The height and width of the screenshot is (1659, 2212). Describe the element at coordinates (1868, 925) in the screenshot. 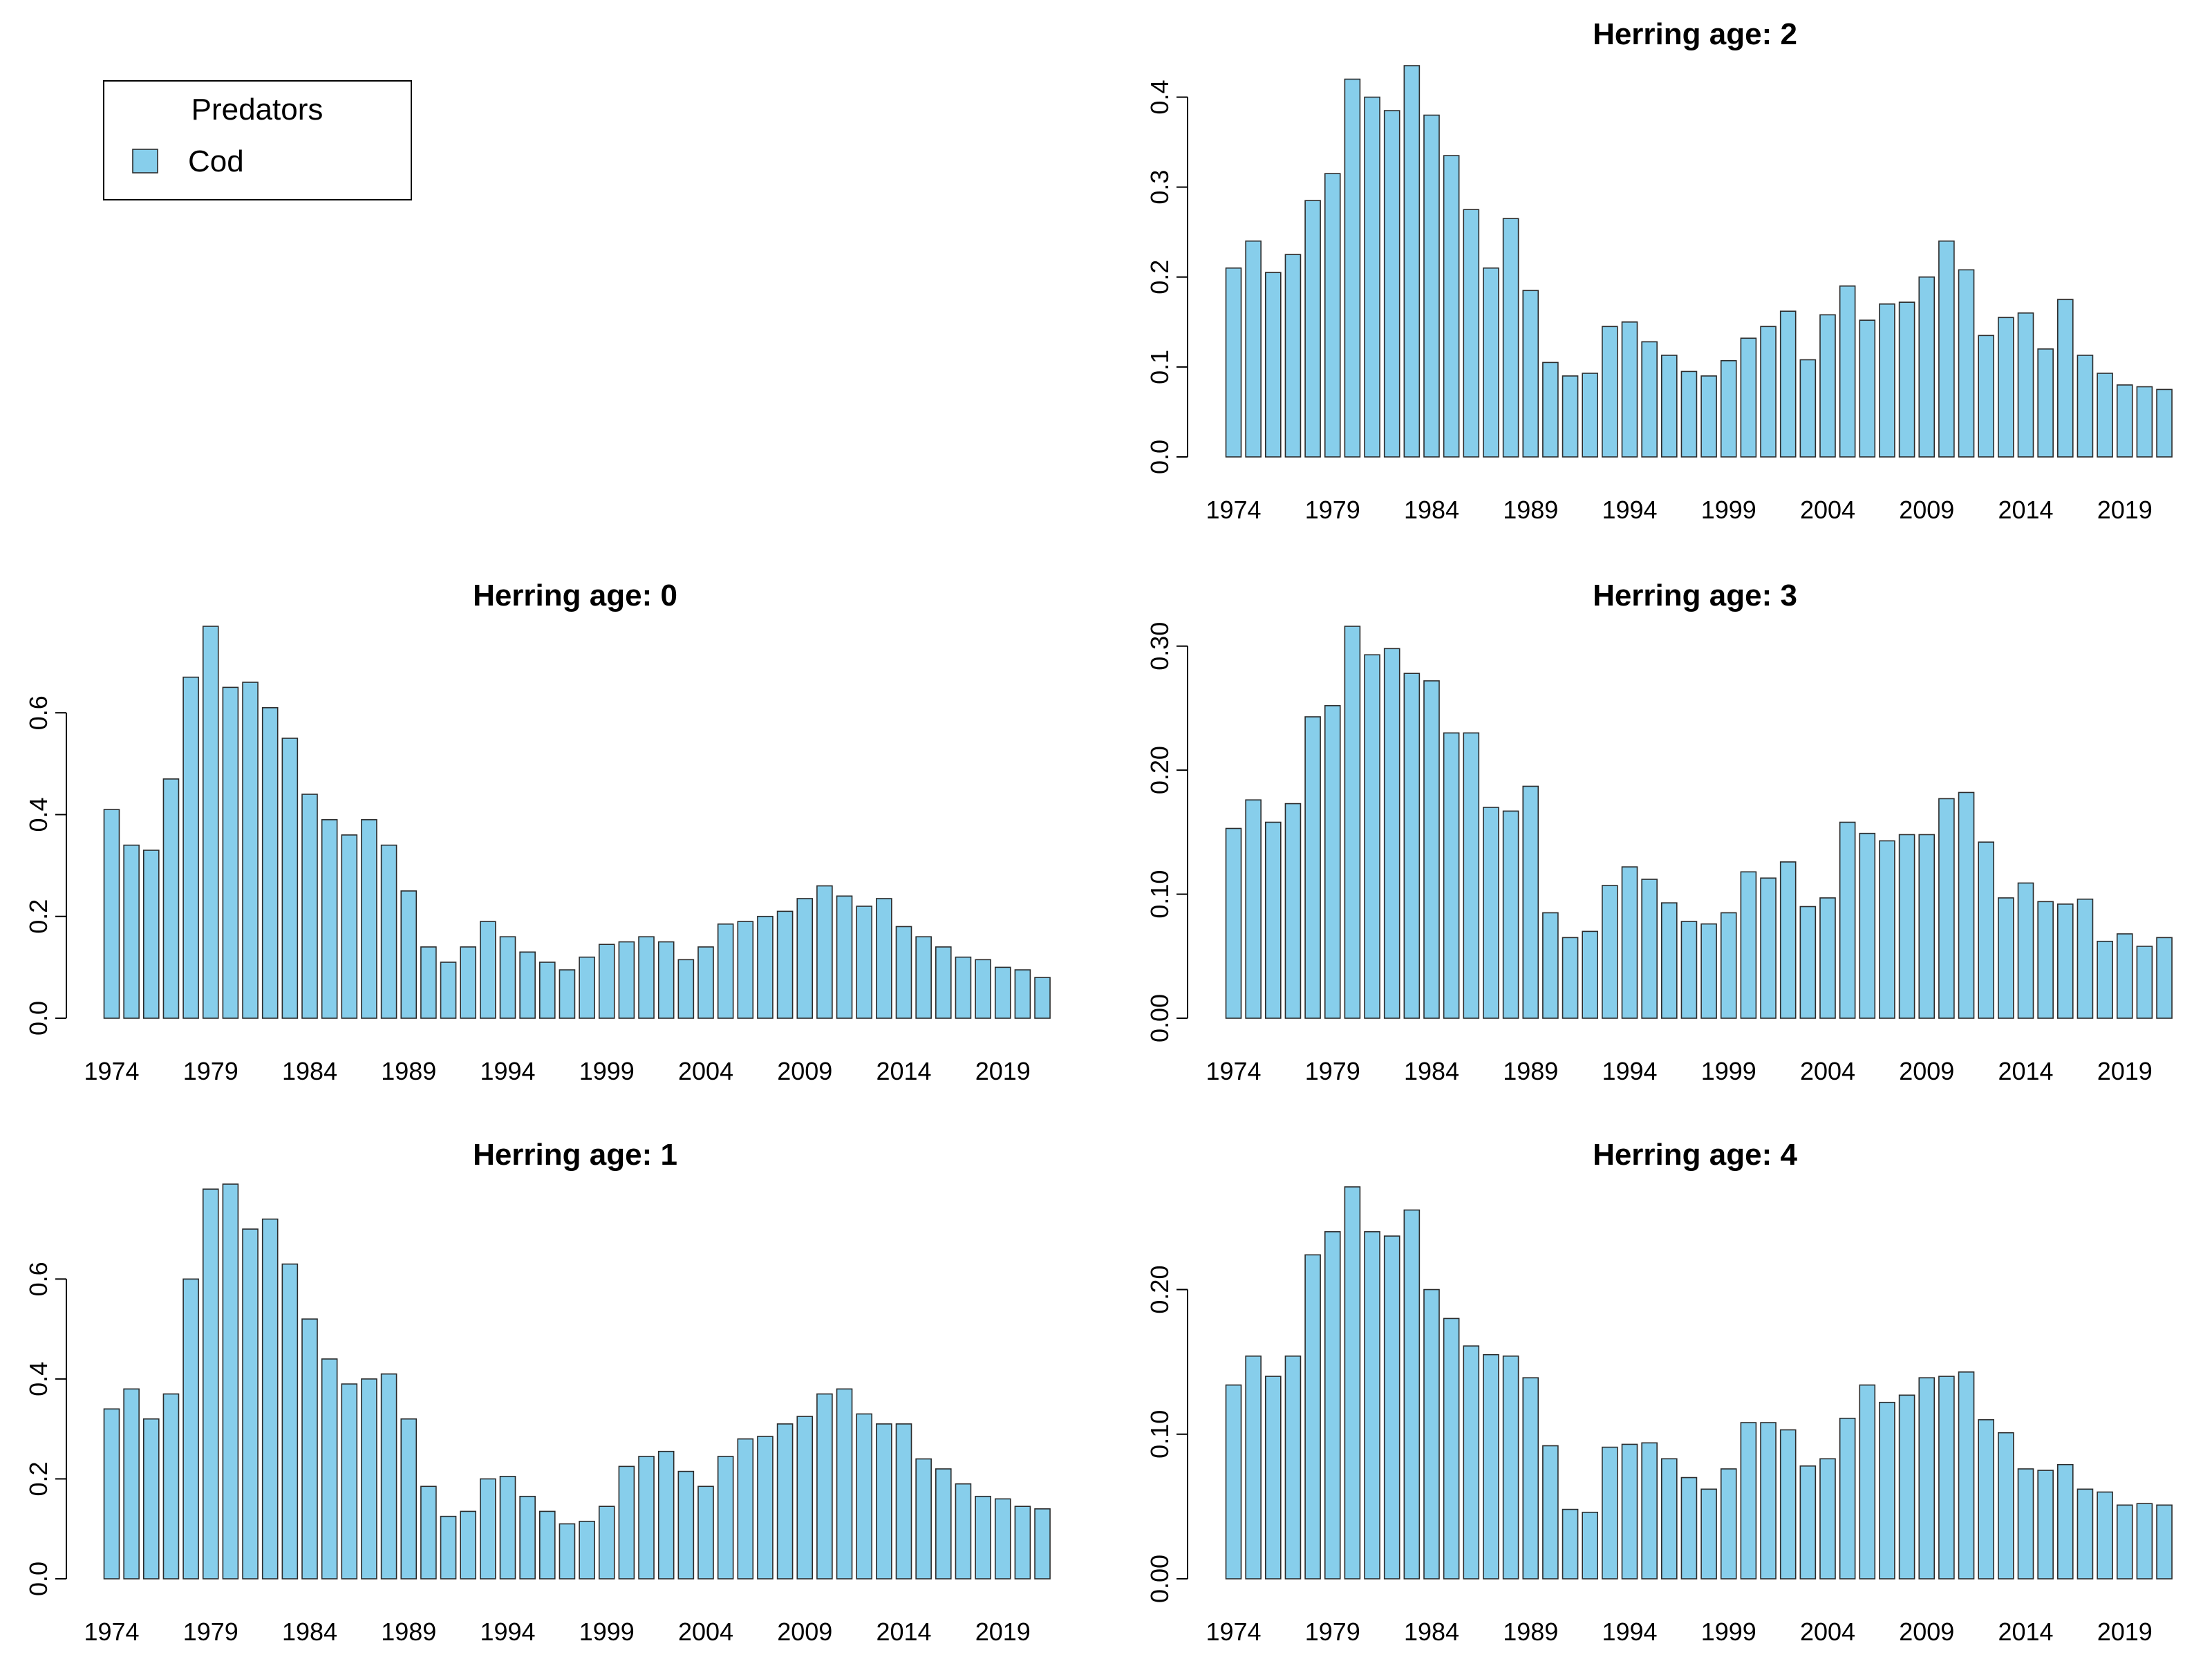

I see `bar-2006` at that location.